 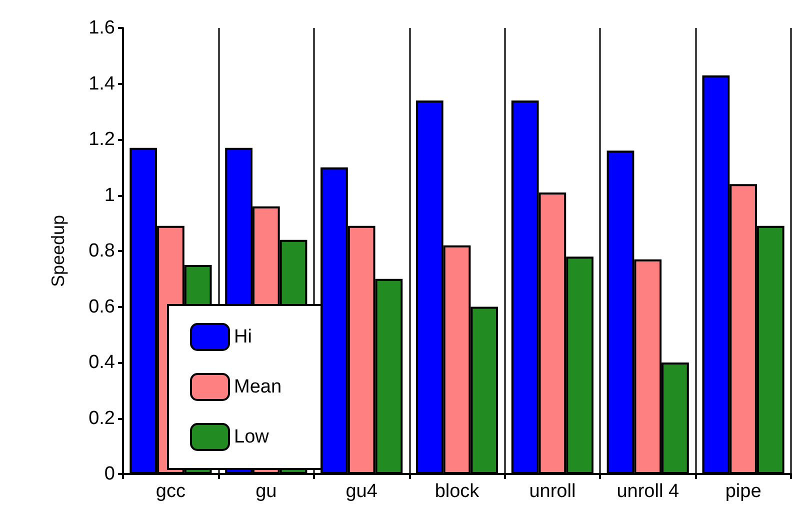 What do you see at coordinates (362, 491) in the screenshot?
I see `x-tick-label: gu4` at bounding box center [362, 491].